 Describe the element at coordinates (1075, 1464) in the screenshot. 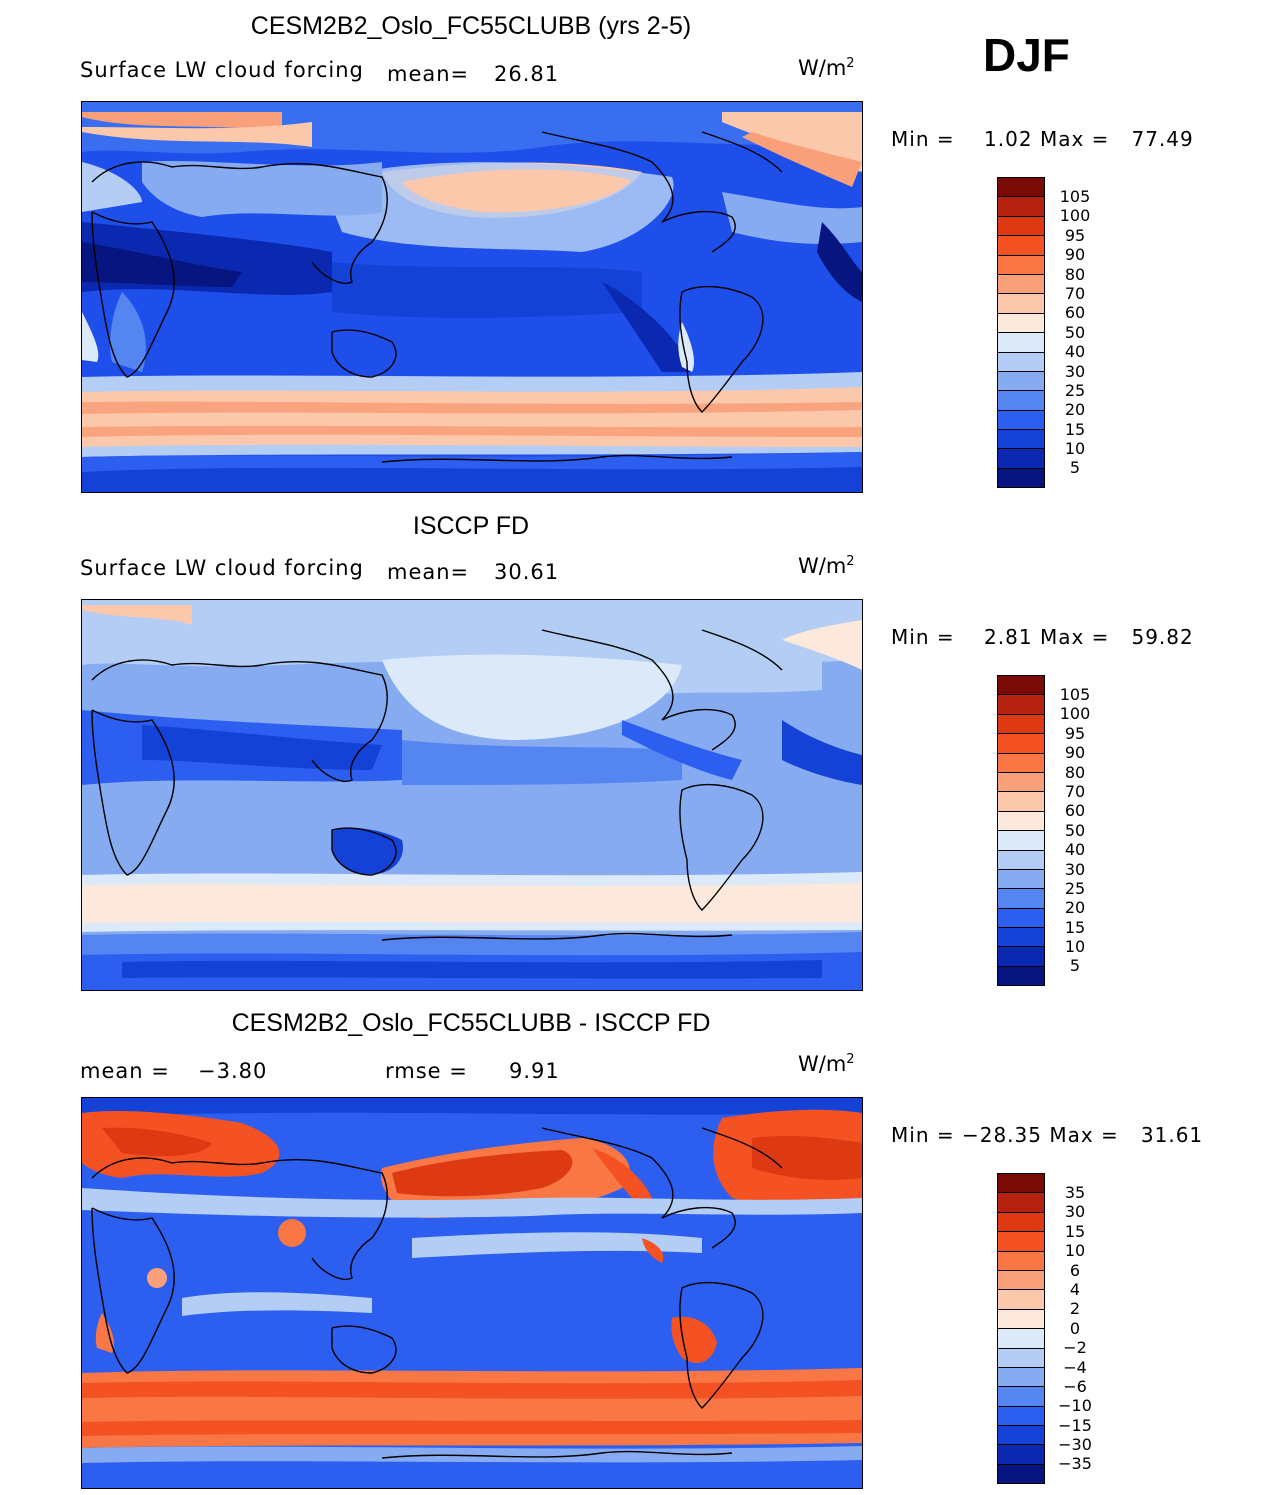

I see `colorbar-tick-label: −35` at that location.